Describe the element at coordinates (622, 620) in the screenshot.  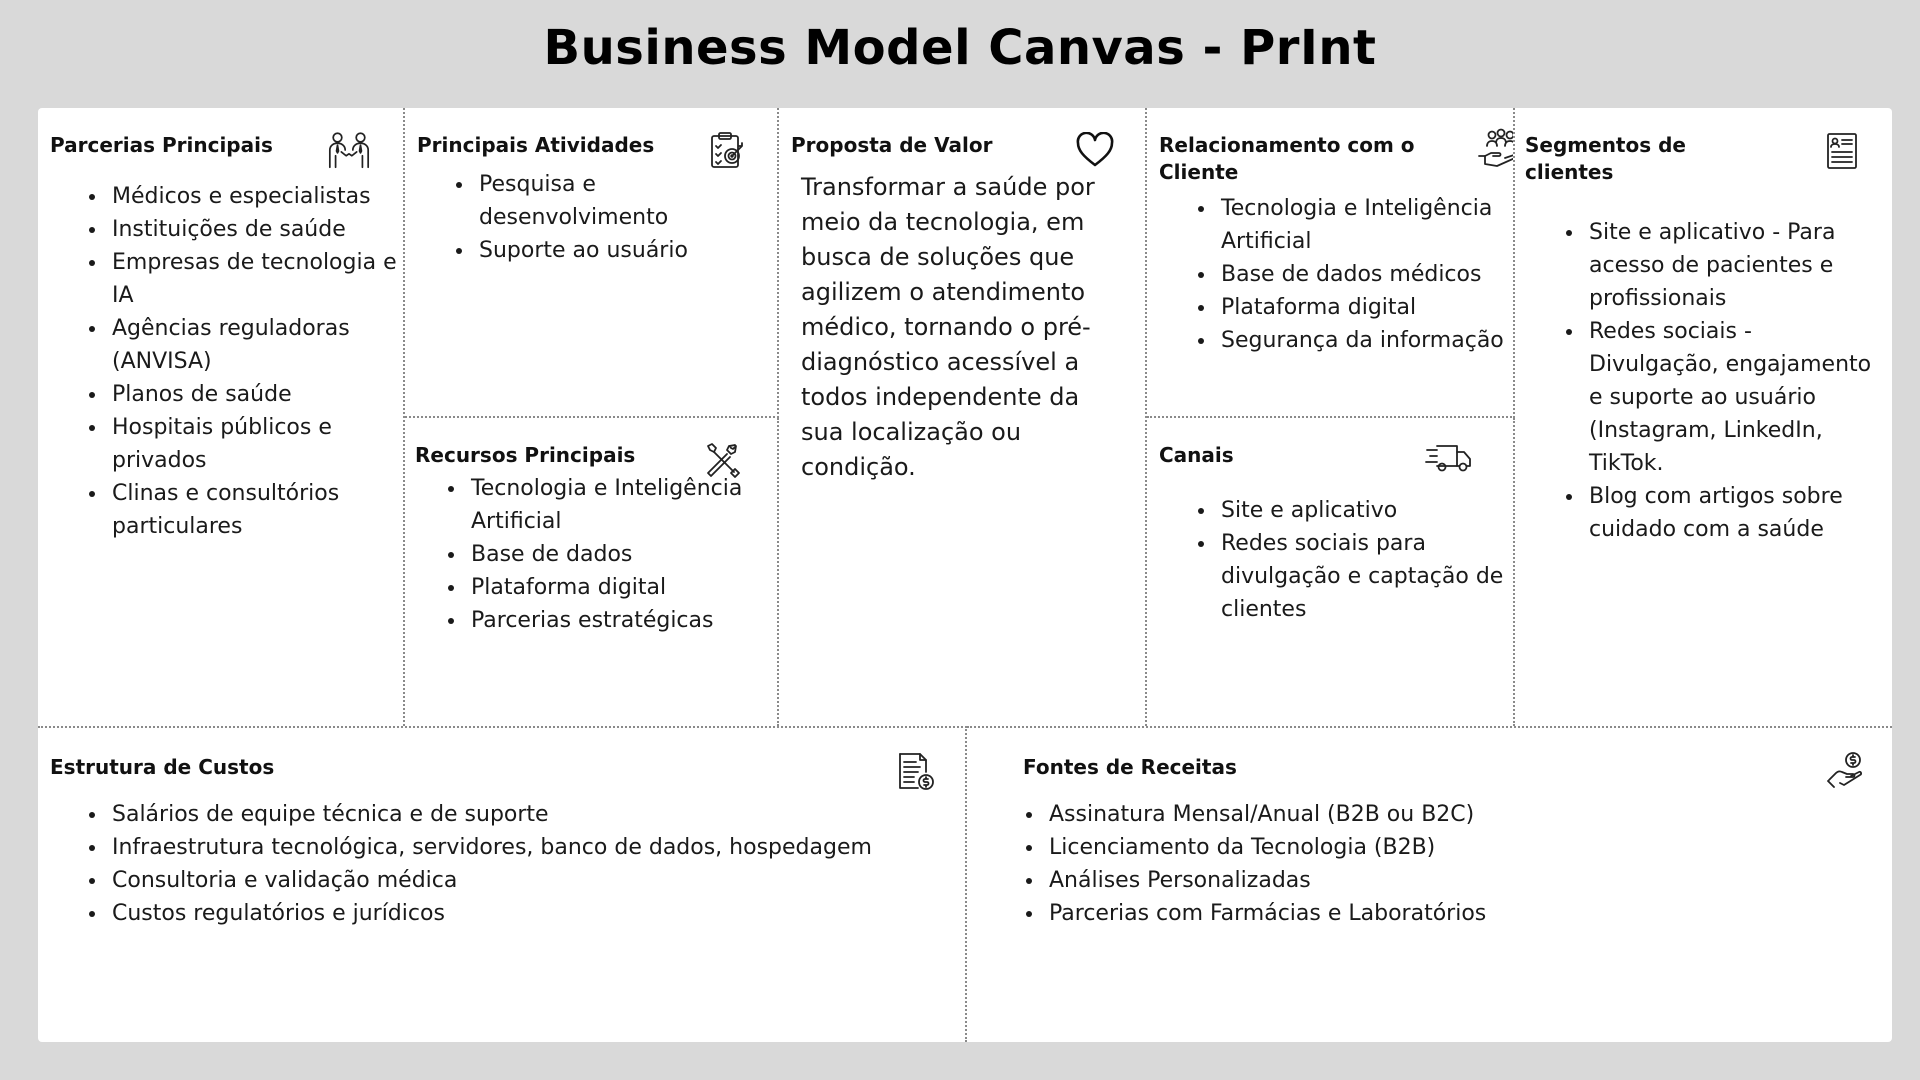
I see `list-item: Parcerias estratégicas` at that location.